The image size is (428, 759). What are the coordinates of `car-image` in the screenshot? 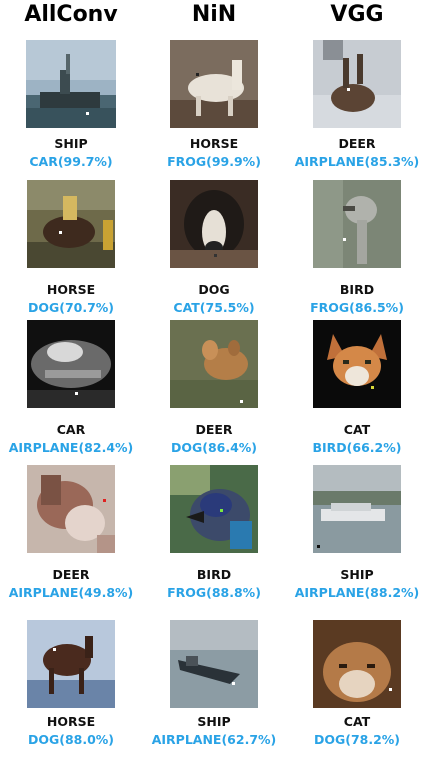 It's located at (71, 364).